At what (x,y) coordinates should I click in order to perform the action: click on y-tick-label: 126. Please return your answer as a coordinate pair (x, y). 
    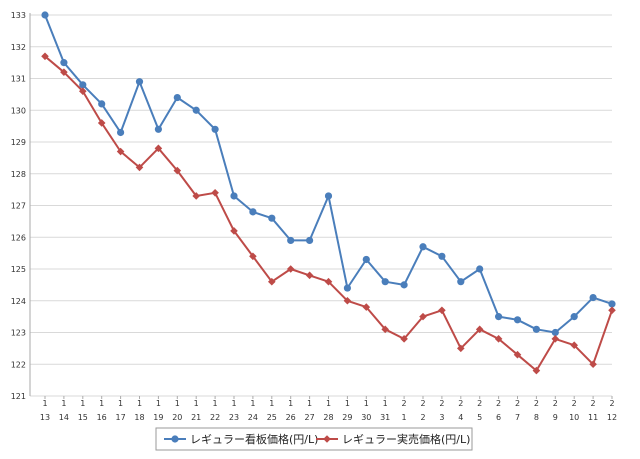
    Looking at the image, I should click on (18, 237).